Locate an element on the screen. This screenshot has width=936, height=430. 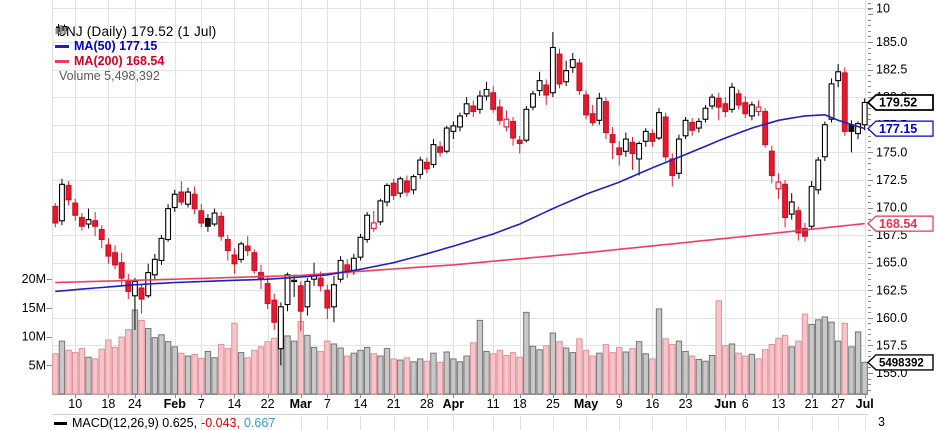
ma50-callout: 177.15 is located at coordinates (900, 128).